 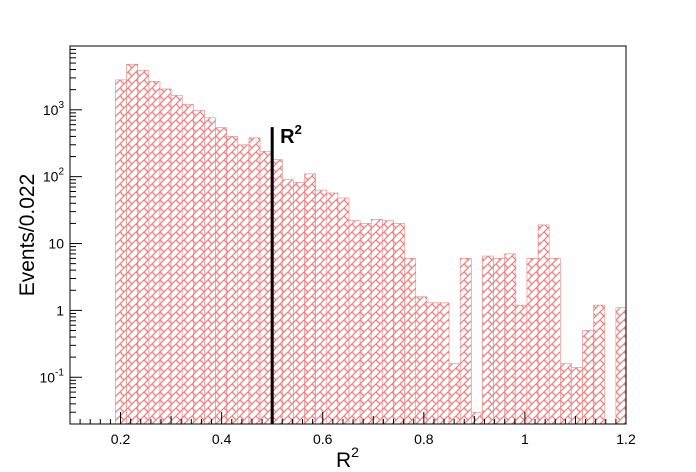 What do you see at coordinates (56, 244) in the screenshot?
I see `y-tick-label: 10` at bounding box center [56, 244].